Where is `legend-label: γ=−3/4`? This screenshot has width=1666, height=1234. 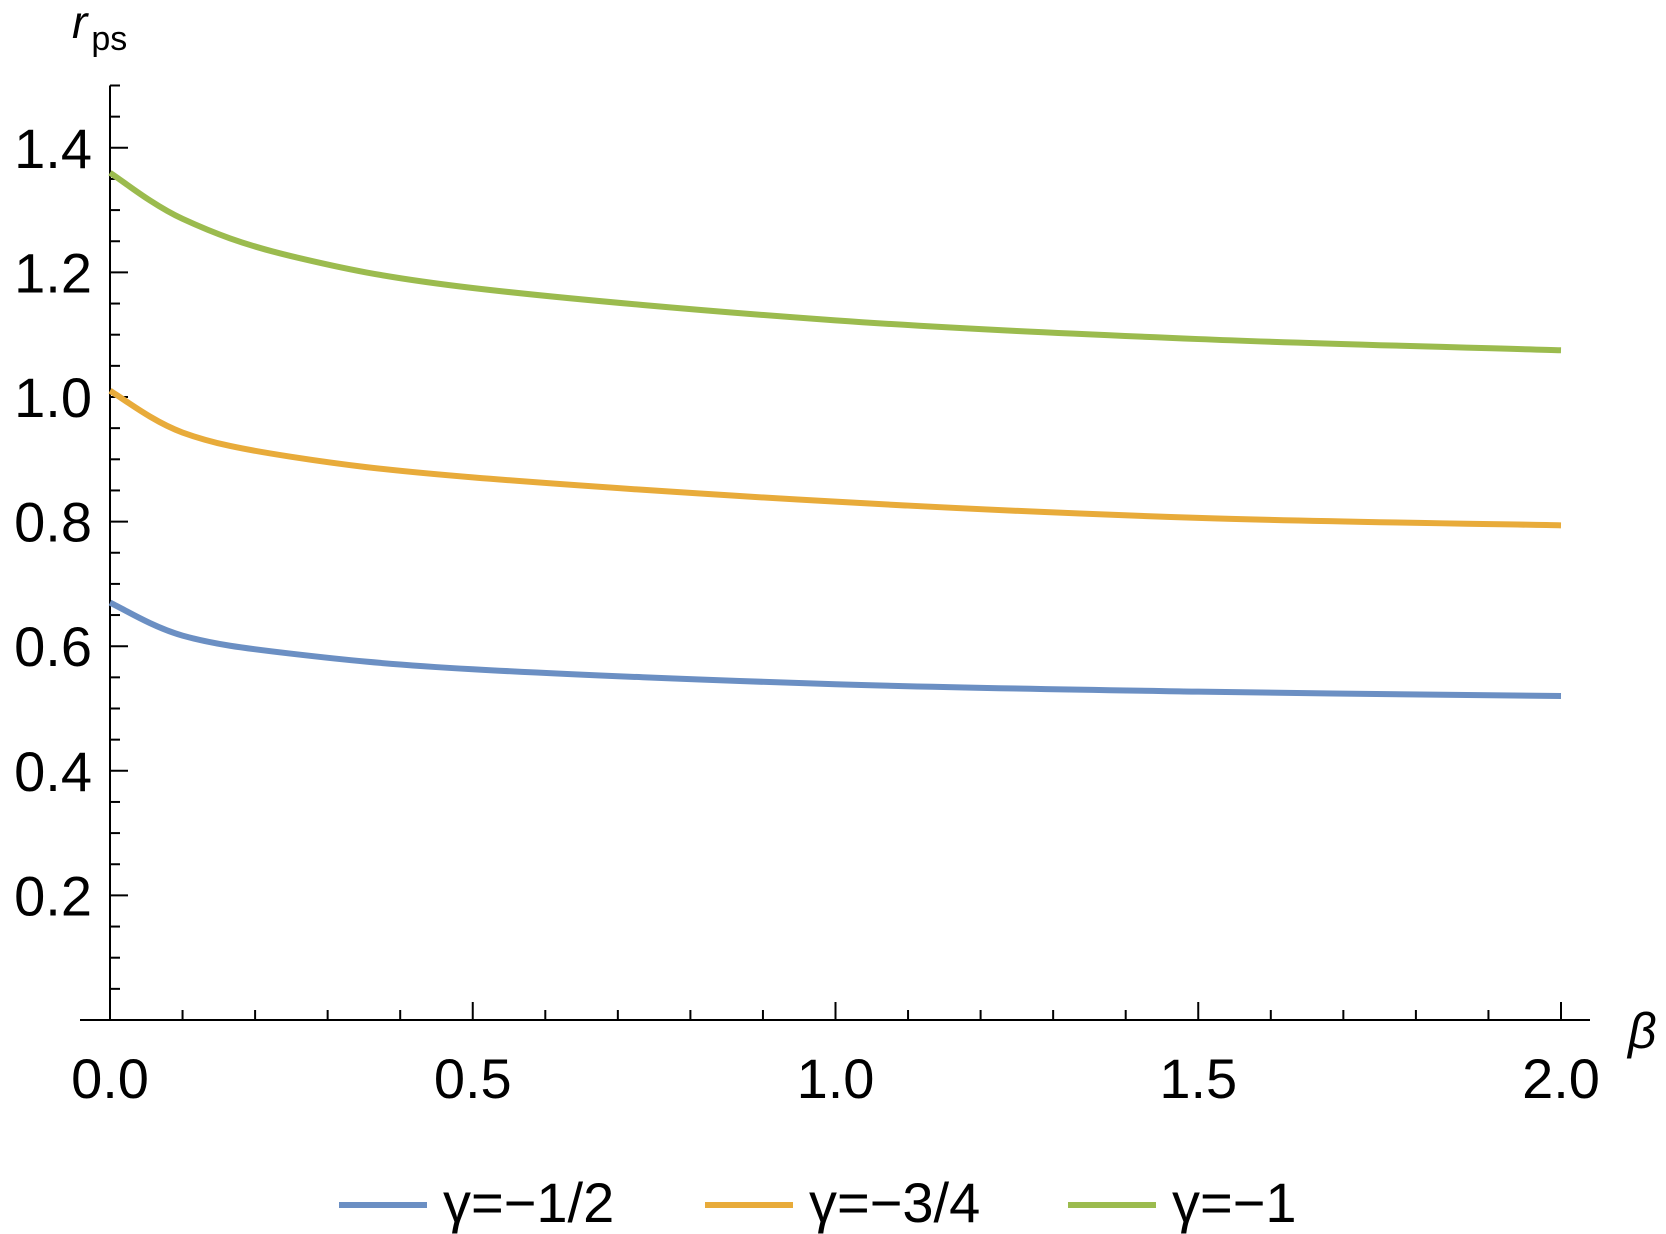
legend-label: γ=−3/4 is located at coordinates (894, 1202).